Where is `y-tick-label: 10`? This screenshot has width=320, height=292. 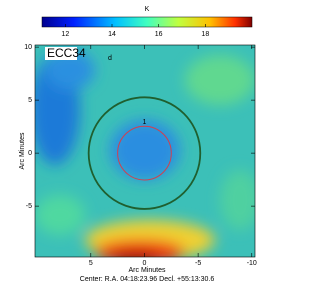
y-tick-label: 10 is located at coordinates (28, 47).